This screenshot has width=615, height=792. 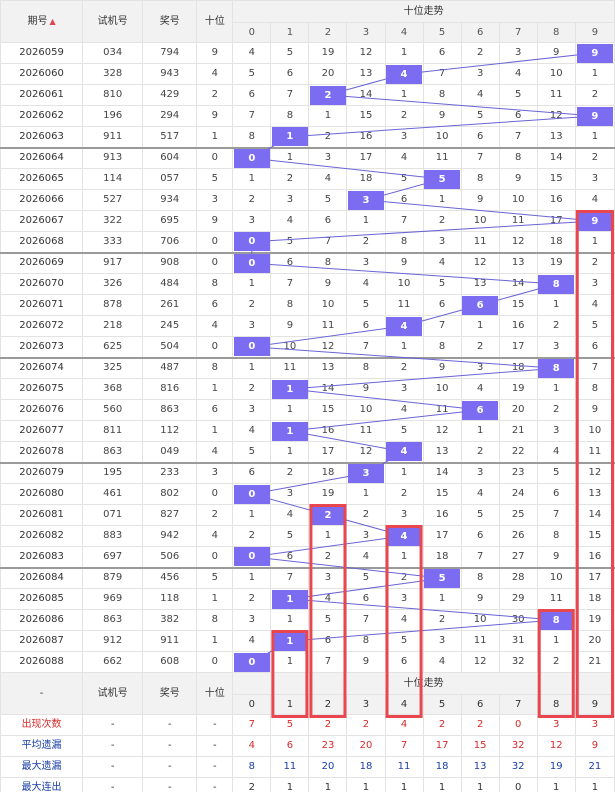 What do you see at coordinates (518, 242) in the screenshot?
I see `trend-cell: 12` at bounding box center [518, 242].